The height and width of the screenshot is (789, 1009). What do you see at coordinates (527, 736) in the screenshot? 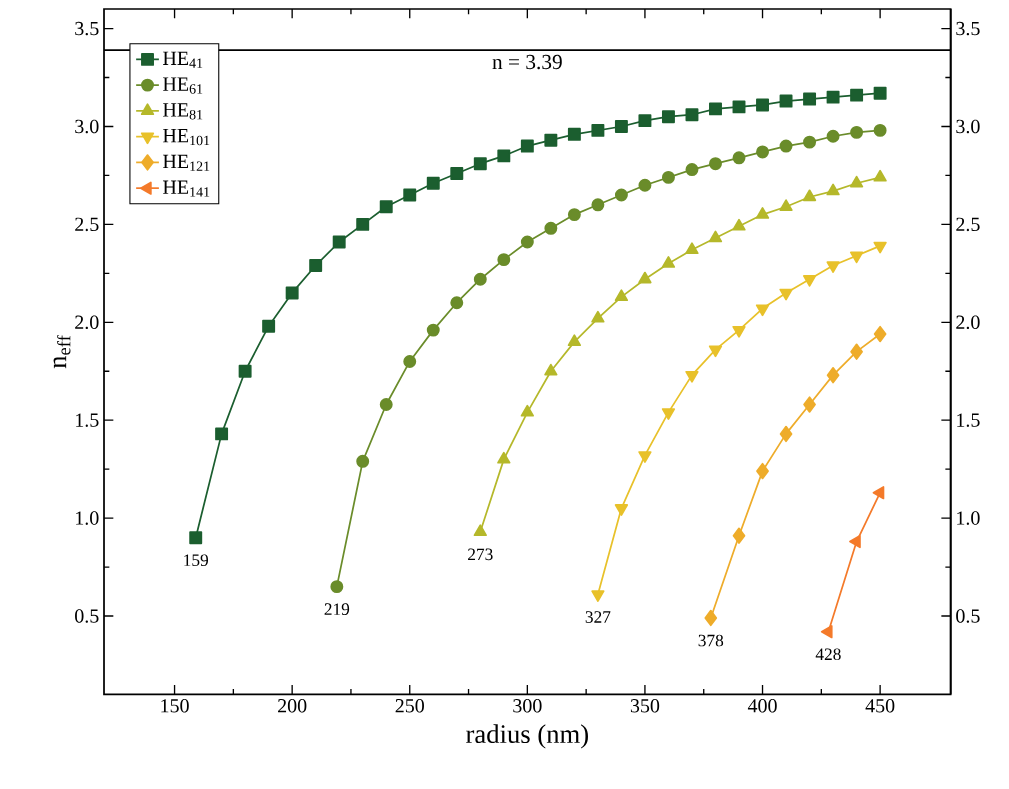
I see `x-axis-title: radius (nm)` at bounding box center [527, 736].